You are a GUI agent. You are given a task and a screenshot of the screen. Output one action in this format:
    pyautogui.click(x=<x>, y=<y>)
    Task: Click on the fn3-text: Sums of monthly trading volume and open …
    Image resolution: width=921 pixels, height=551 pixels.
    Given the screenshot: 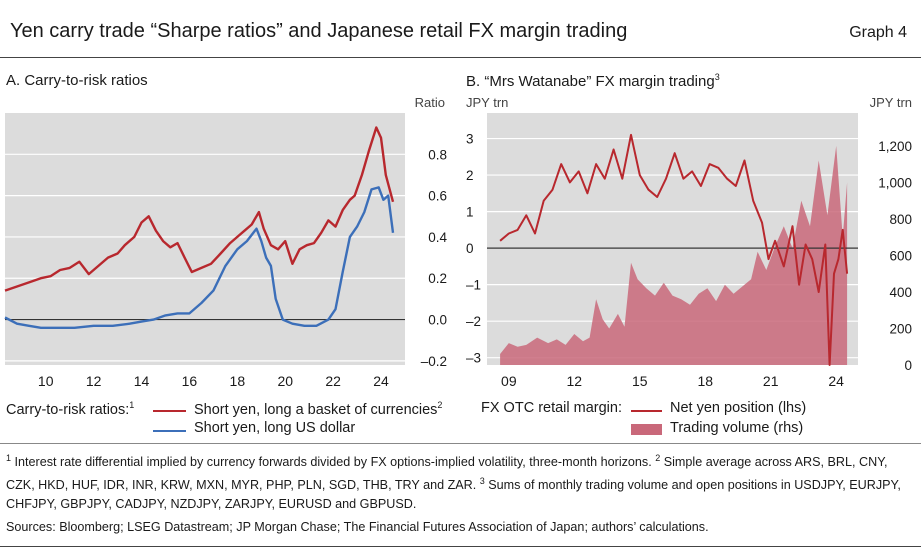 What is the action you would take?
    pyautogui.click(x=453, y=495)
    